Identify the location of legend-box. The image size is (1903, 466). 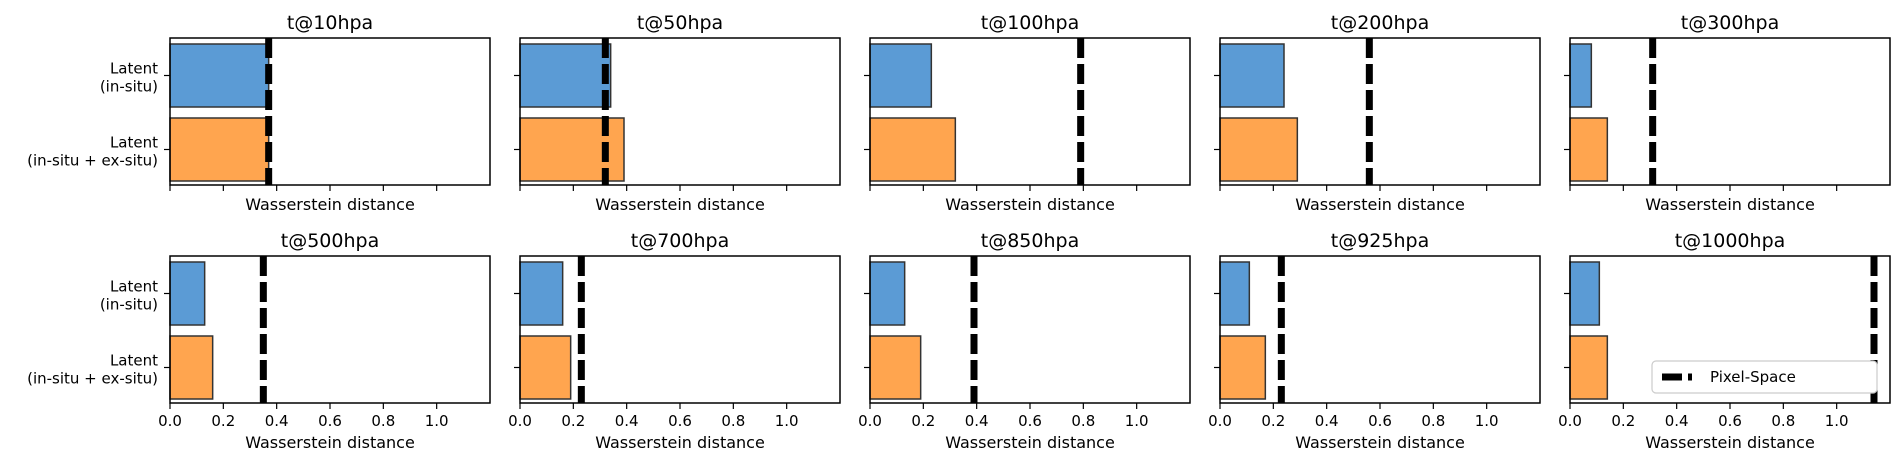
(1764, 377).